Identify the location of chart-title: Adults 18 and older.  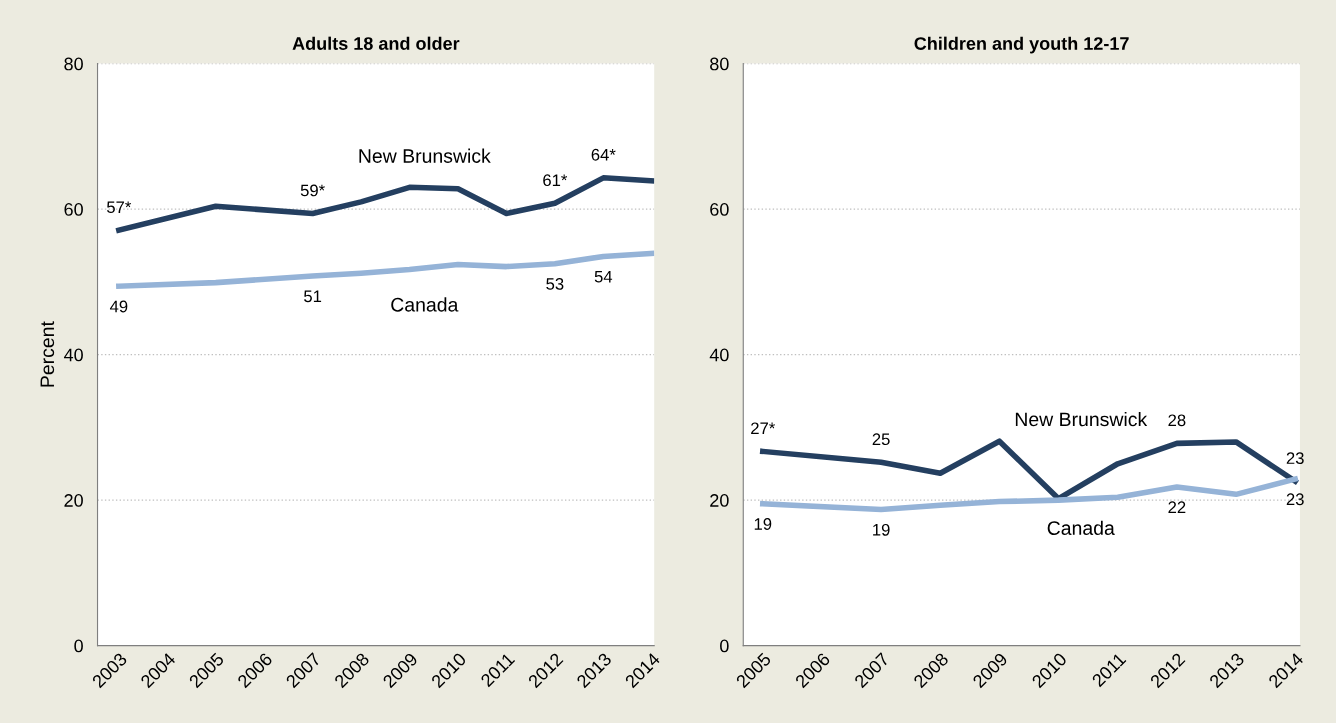
(376, 43).